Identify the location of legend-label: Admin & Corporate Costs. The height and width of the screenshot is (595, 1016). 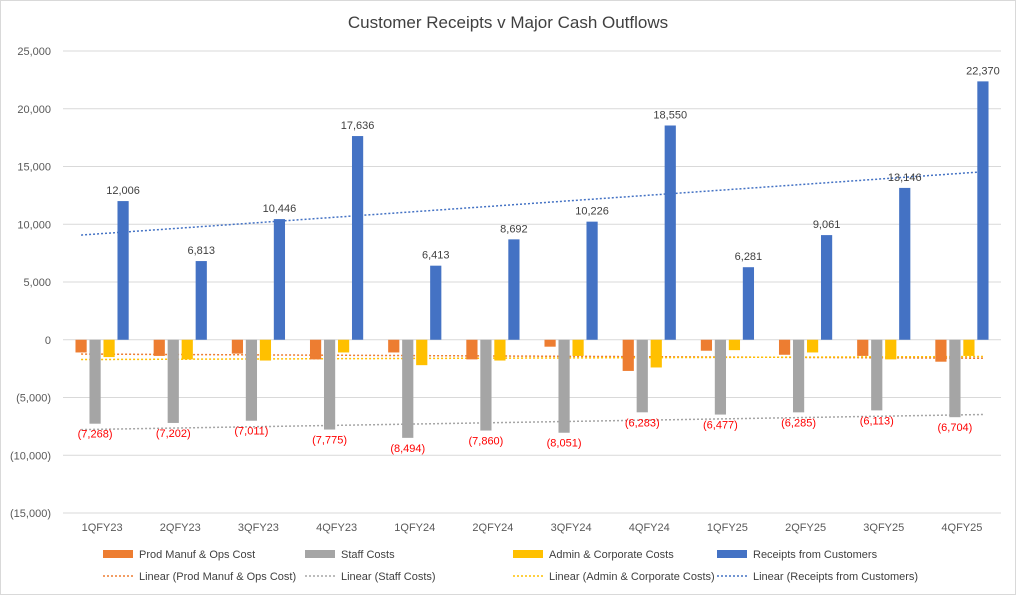
(611, 555).